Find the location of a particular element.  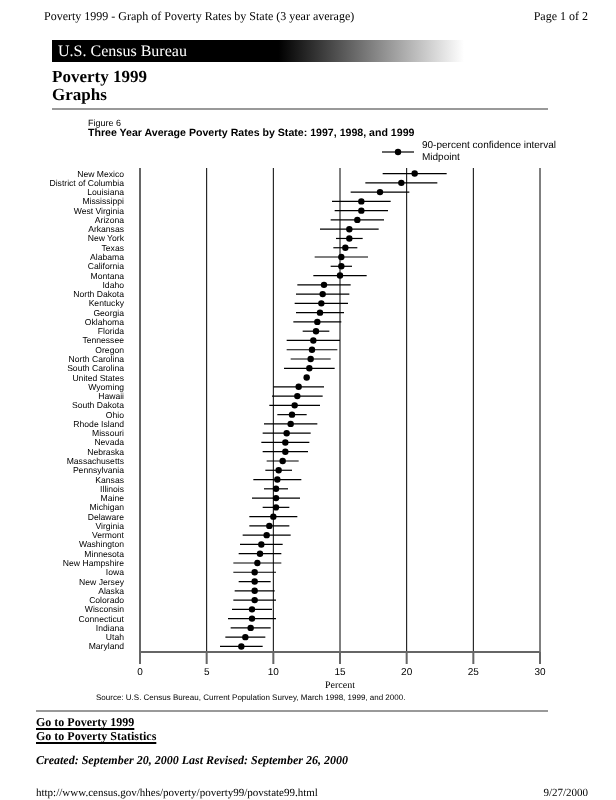

text: U.S. Census Bureau is located at coordinates (258, 51).